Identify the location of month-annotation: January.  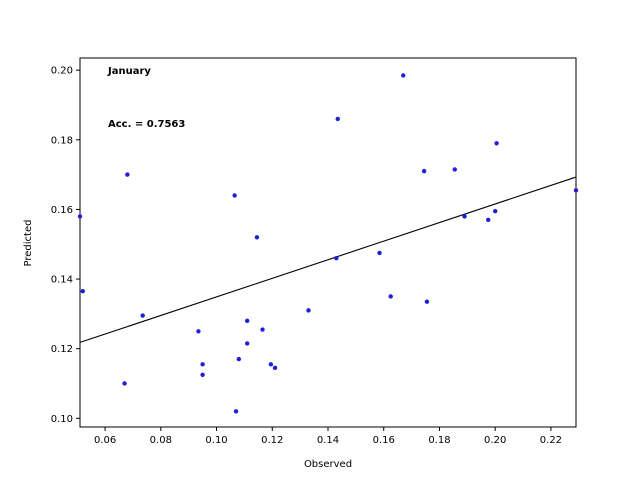
(129, 71).